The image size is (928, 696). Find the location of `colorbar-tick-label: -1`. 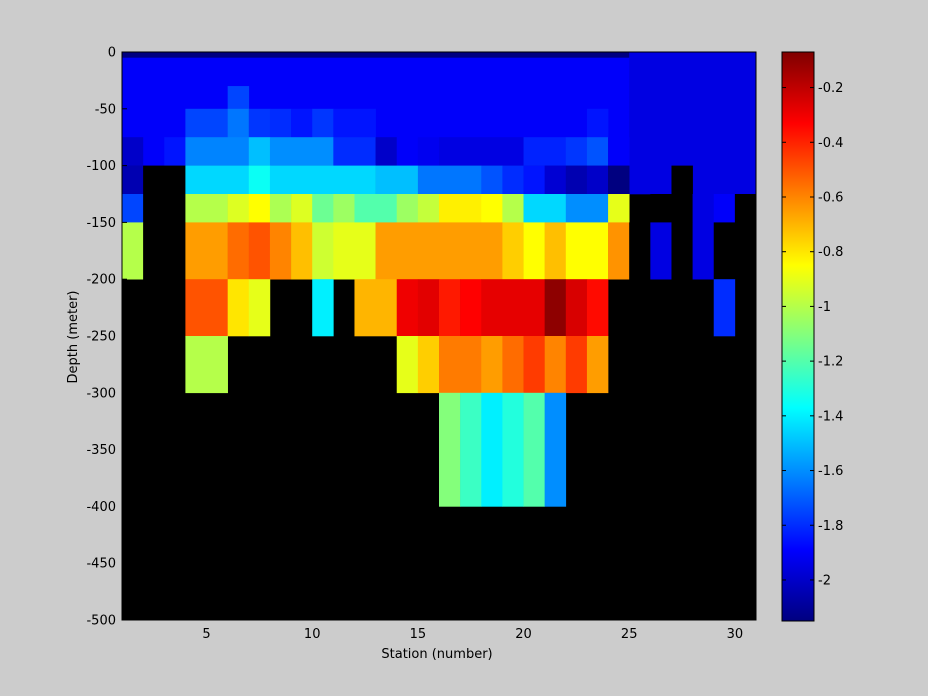

colorbar-tick-label: -1 is located at coordinates (824, 307).